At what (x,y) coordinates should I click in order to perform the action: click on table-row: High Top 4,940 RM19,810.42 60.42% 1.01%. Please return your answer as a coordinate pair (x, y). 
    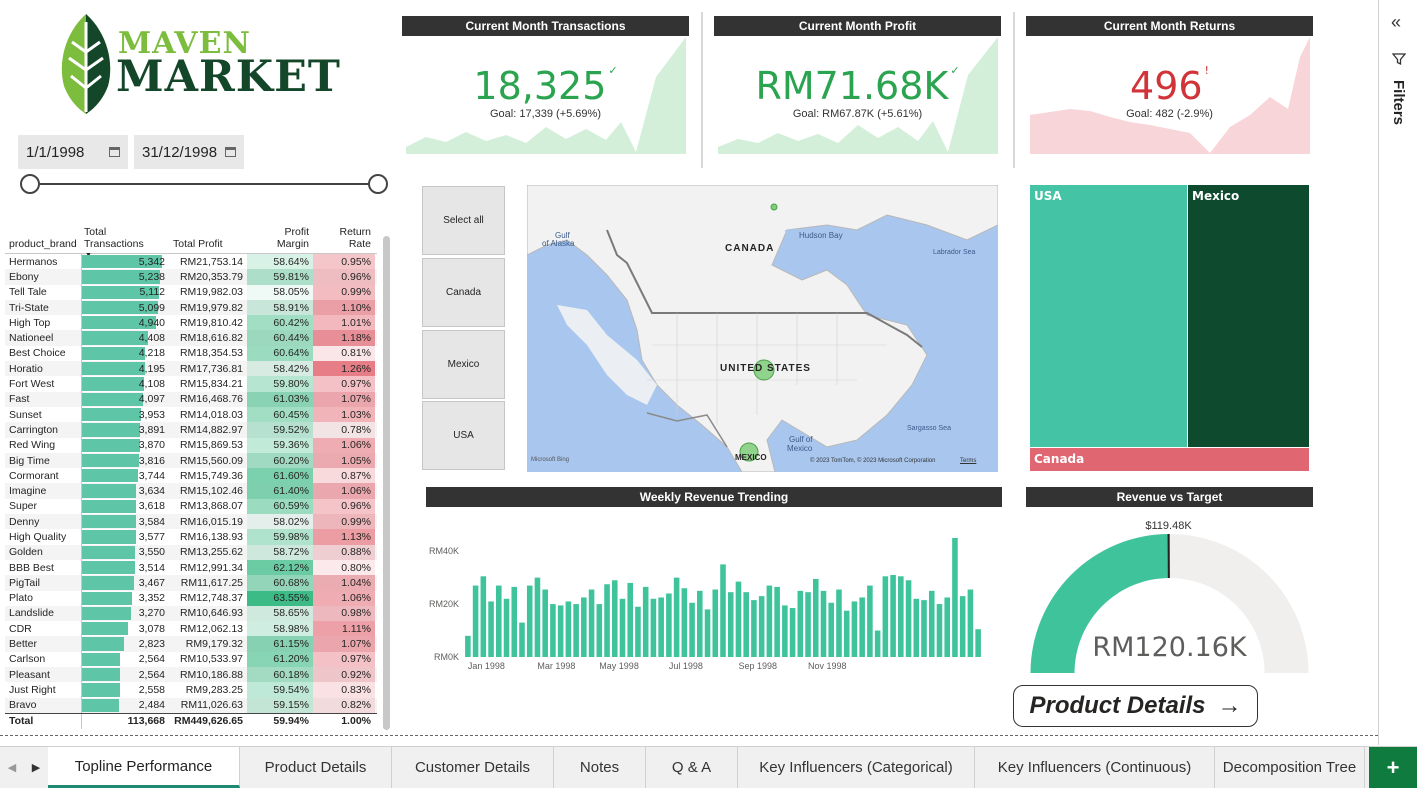
    Looking at the image, I should click on (191, 323).